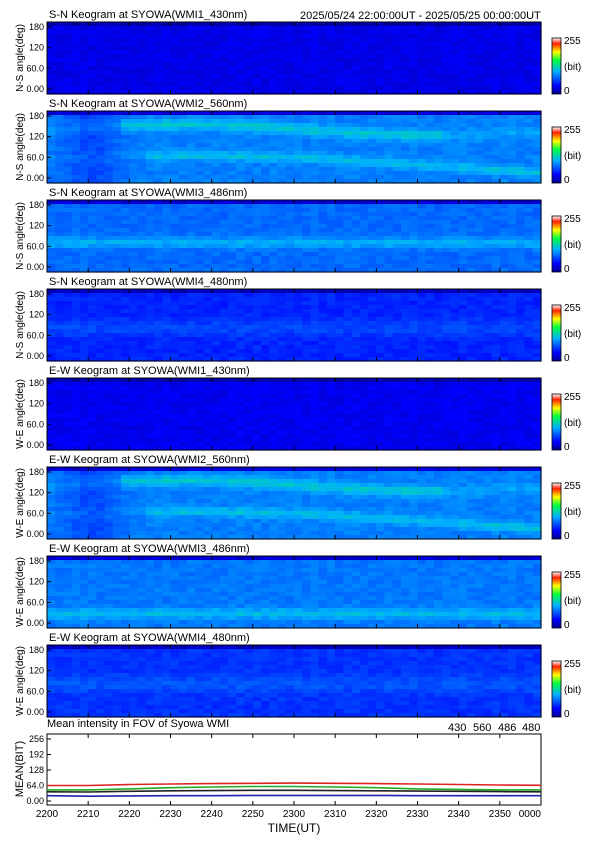 The height and width of the screenshot is (842, 595). I want to click on series-lines, so click(294, 790).